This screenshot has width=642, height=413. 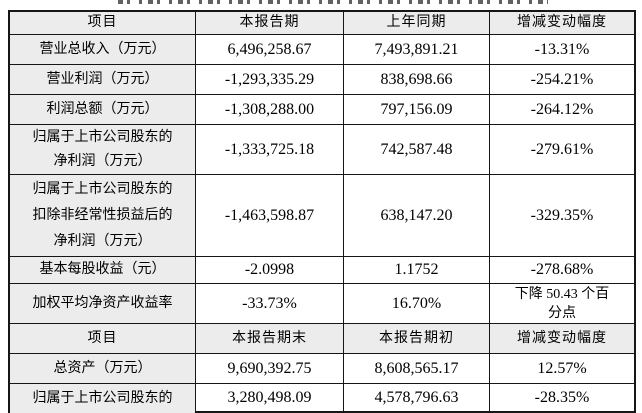 I want to click on change-value-cell: -329.35%, so click(x=562, y=216).